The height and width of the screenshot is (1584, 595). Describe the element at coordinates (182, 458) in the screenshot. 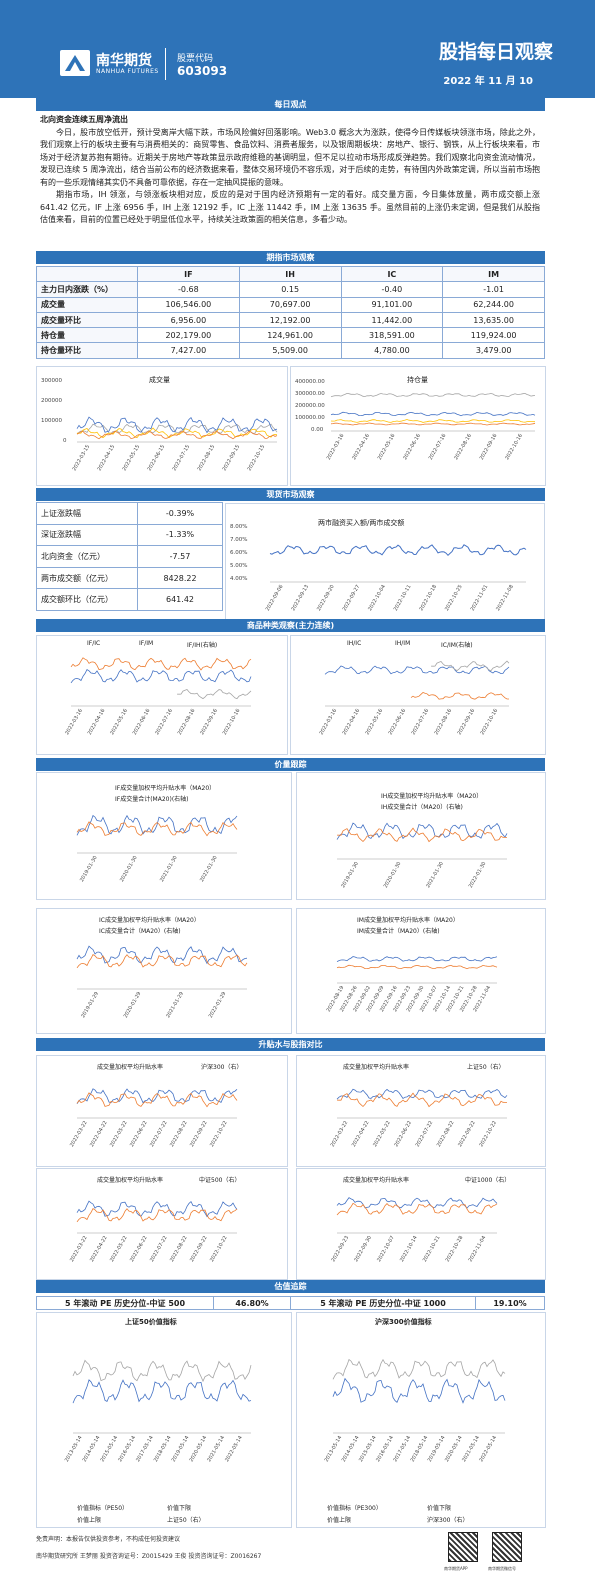

I see `x-tick-label: 2022-07-15` at that location.